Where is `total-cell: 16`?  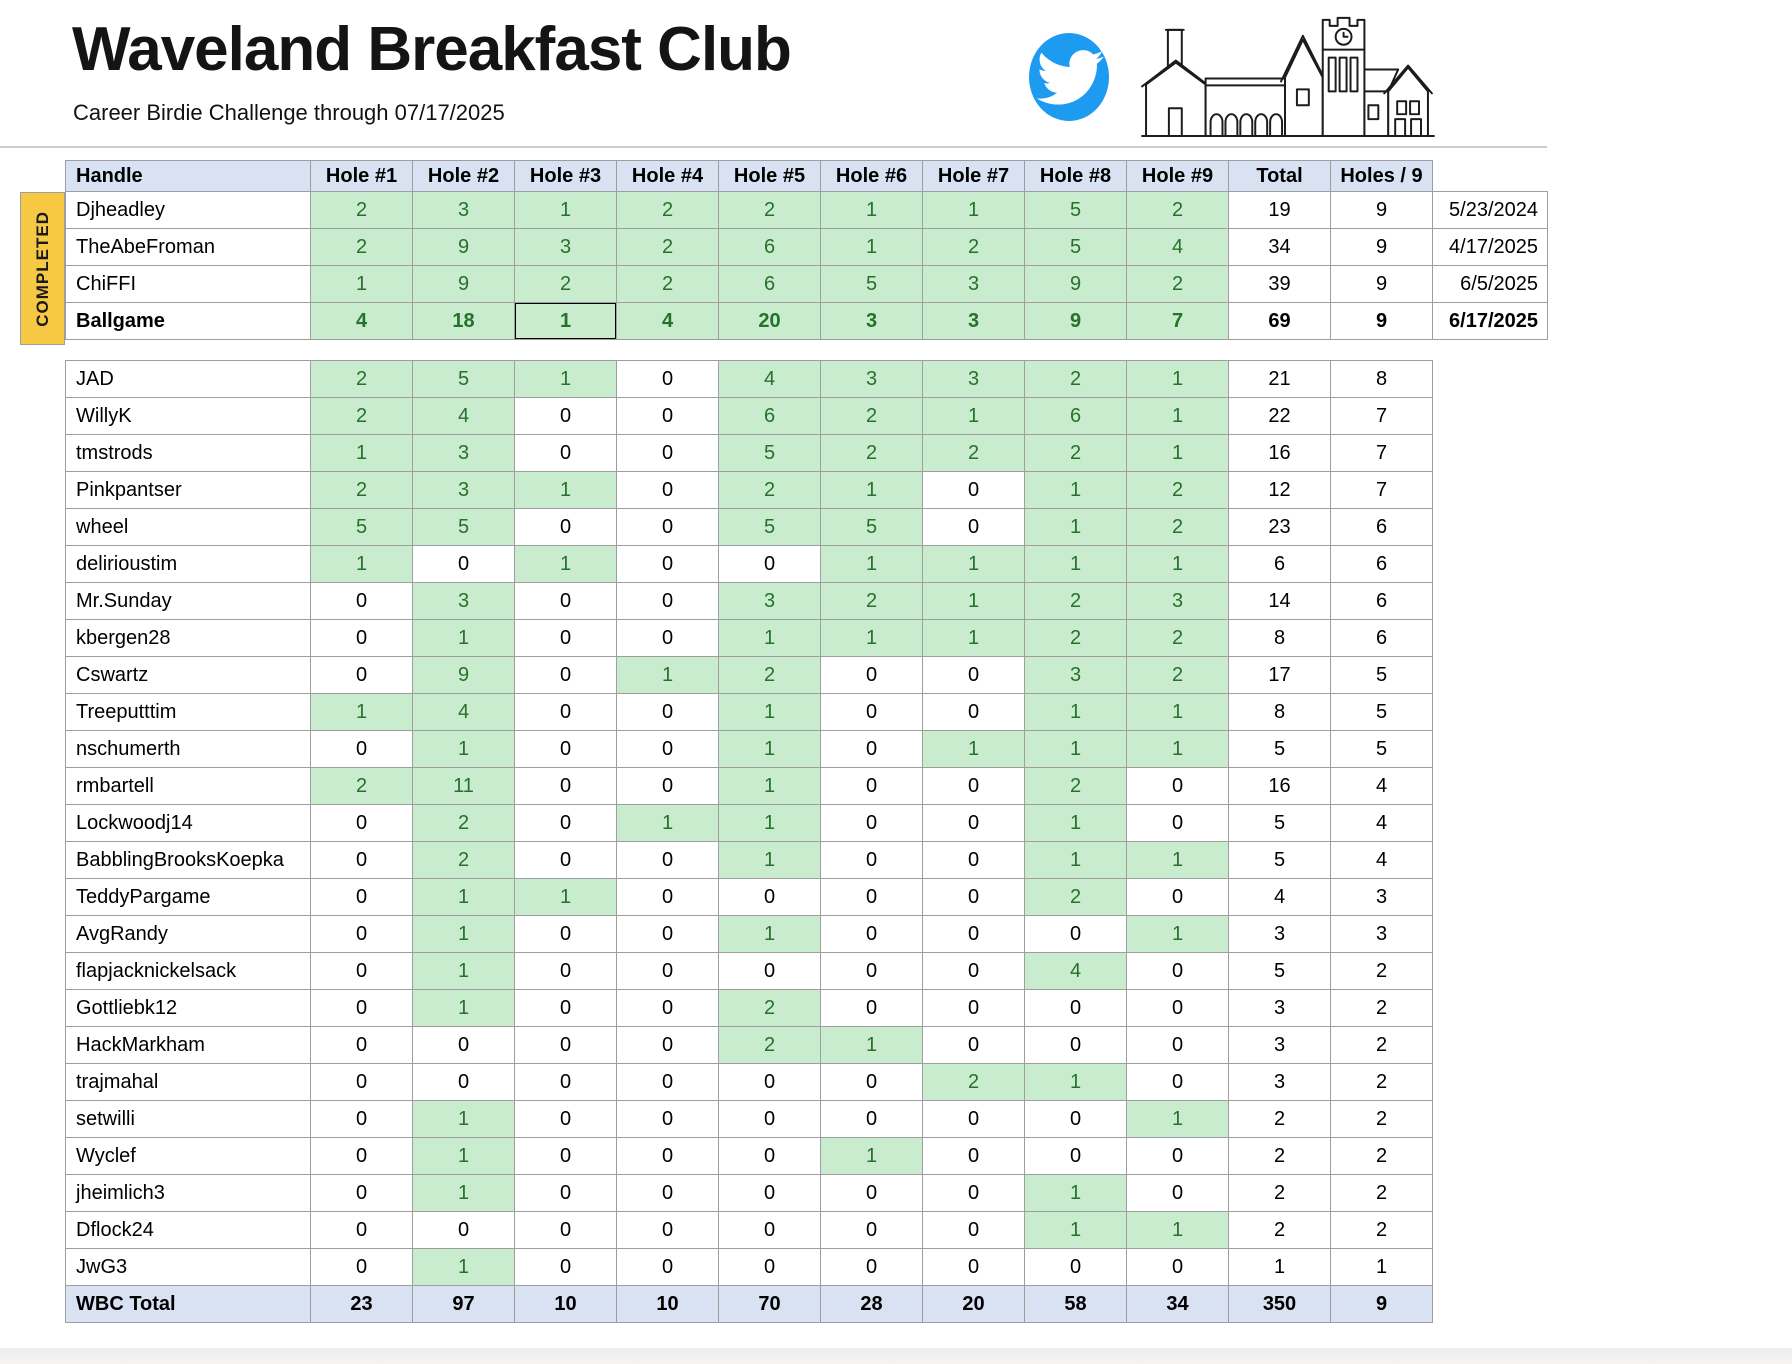 total-cell: 16 is located at coordinates (1279, 453).